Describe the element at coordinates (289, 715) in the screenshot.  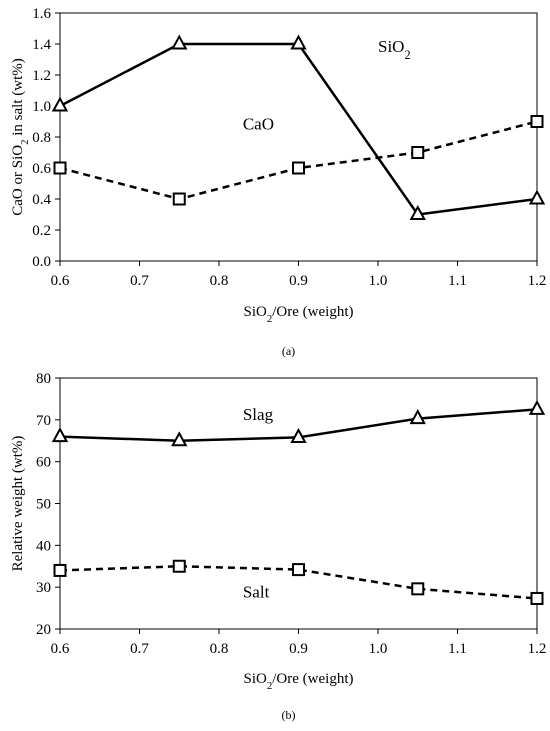
I see `panel-label: (b)` at that location.